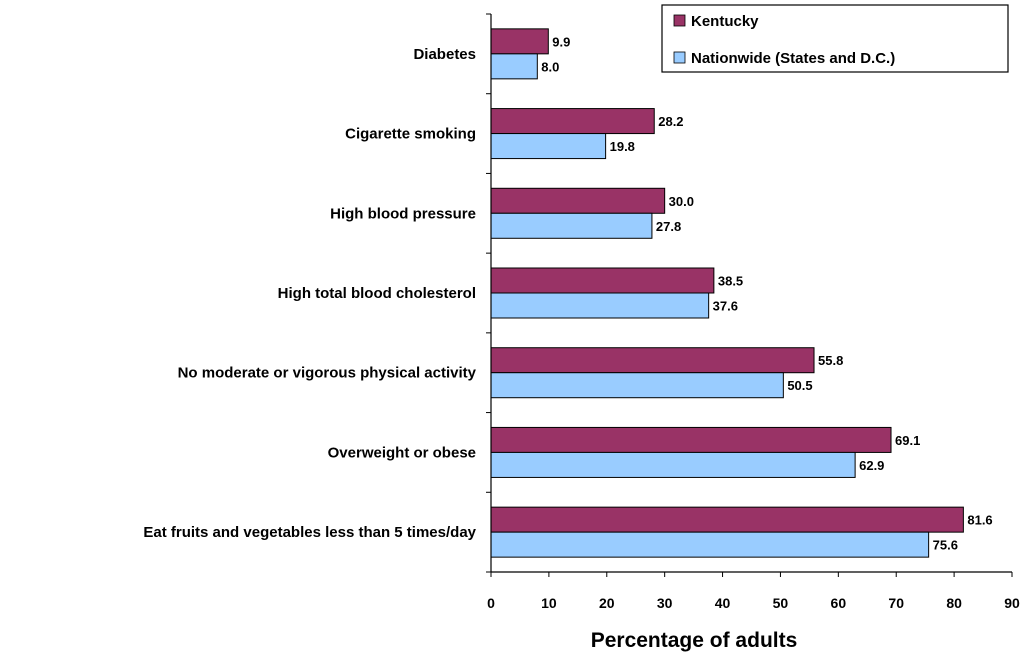 This screenshot has height=657, width=1029. What do you see at coordinates (668, 226) in the screenshot?
I see `data-label: 27.8` at bounding box center [668, 226].